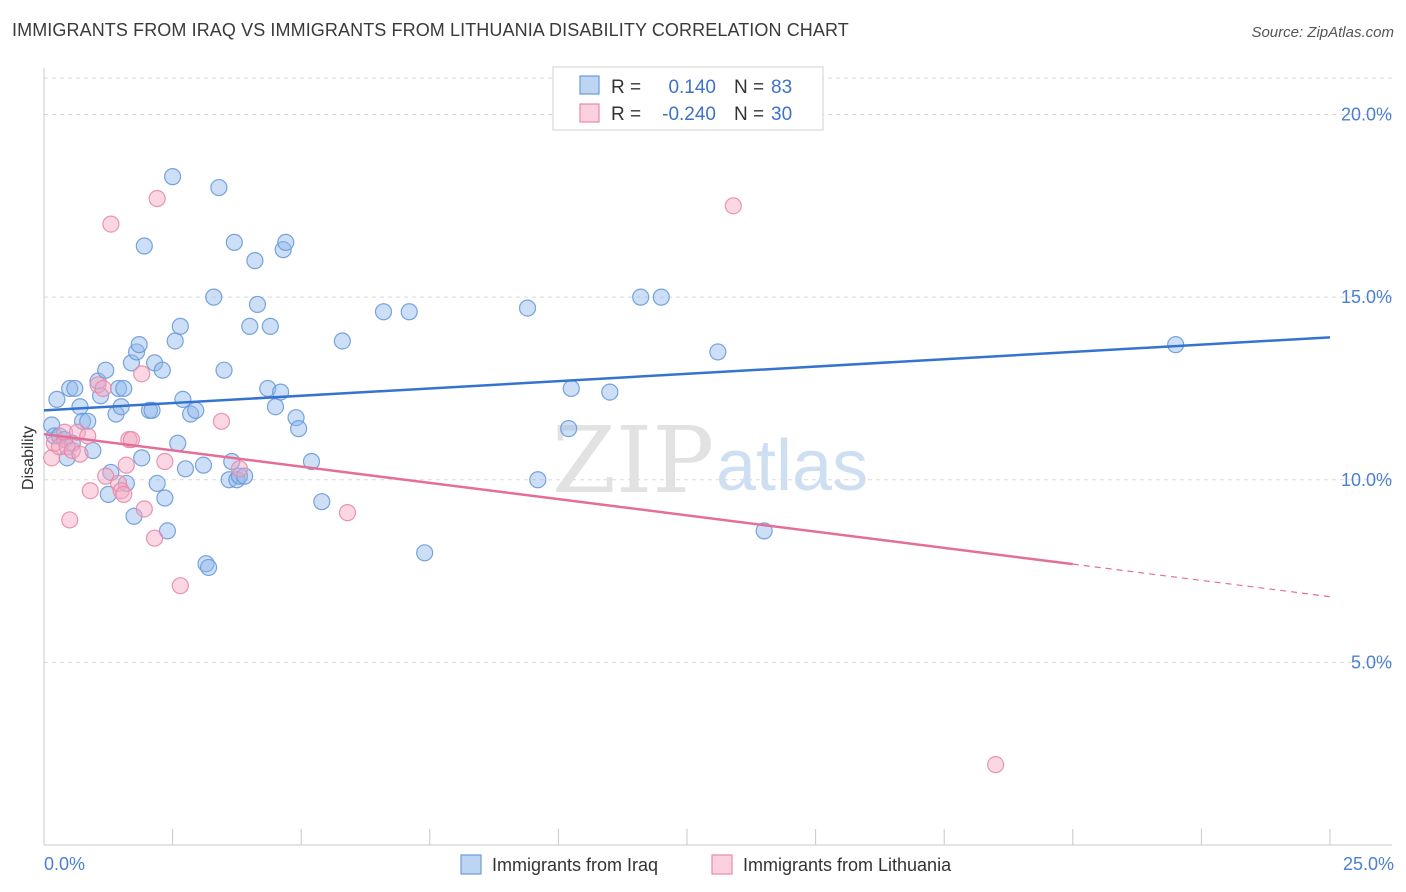 This screenshot has width=1406, height=892. I want to click on y-tick-label: 15.0%, so click(1366, 297).